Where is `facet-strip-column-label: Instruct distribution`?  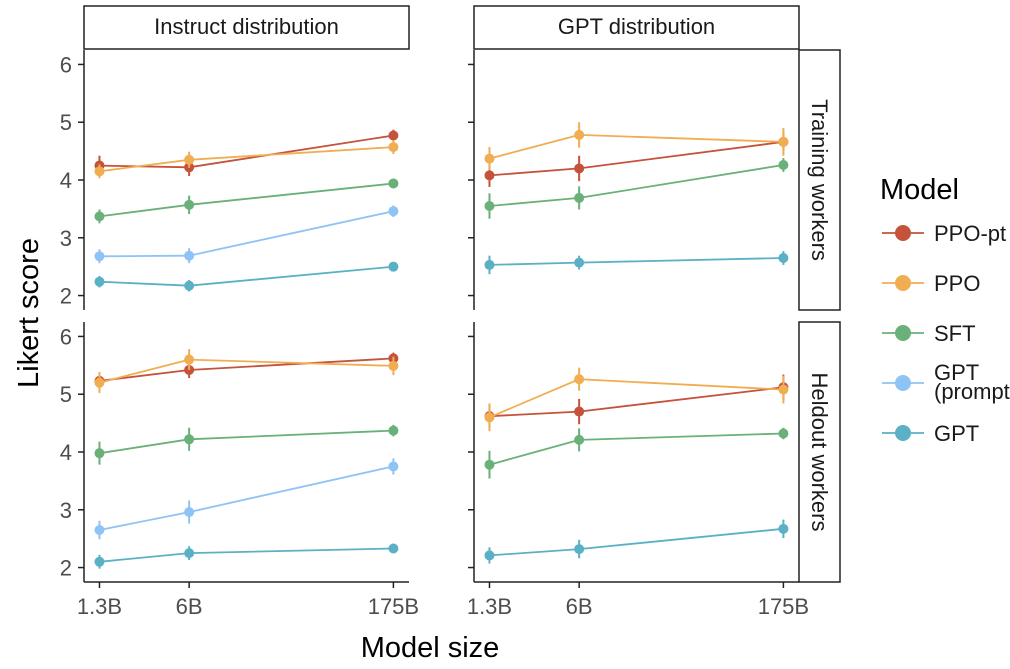 facet-strip-column-label: Instruct distribution is located at coordinates (246, 26).